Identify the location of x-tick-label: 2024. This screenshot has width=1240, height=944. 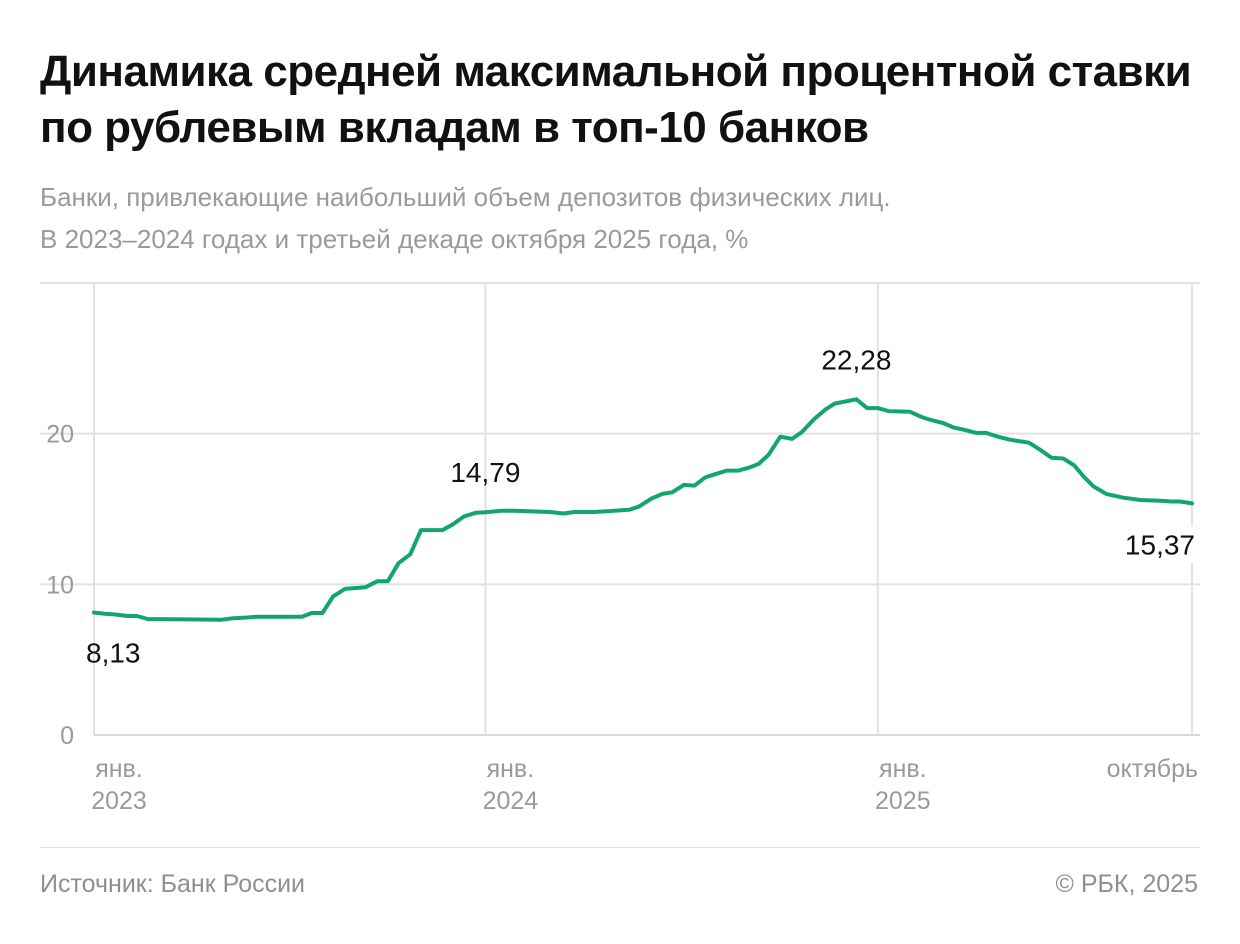
(511, 801).